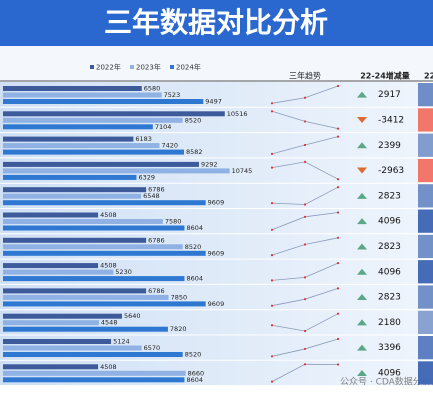 The height and width of the screenshot is (400, 433). What do you see at coordinates (108, 67) in the screenshot?
I see `legend-label: 2022年` at bounding box center [108, 67].